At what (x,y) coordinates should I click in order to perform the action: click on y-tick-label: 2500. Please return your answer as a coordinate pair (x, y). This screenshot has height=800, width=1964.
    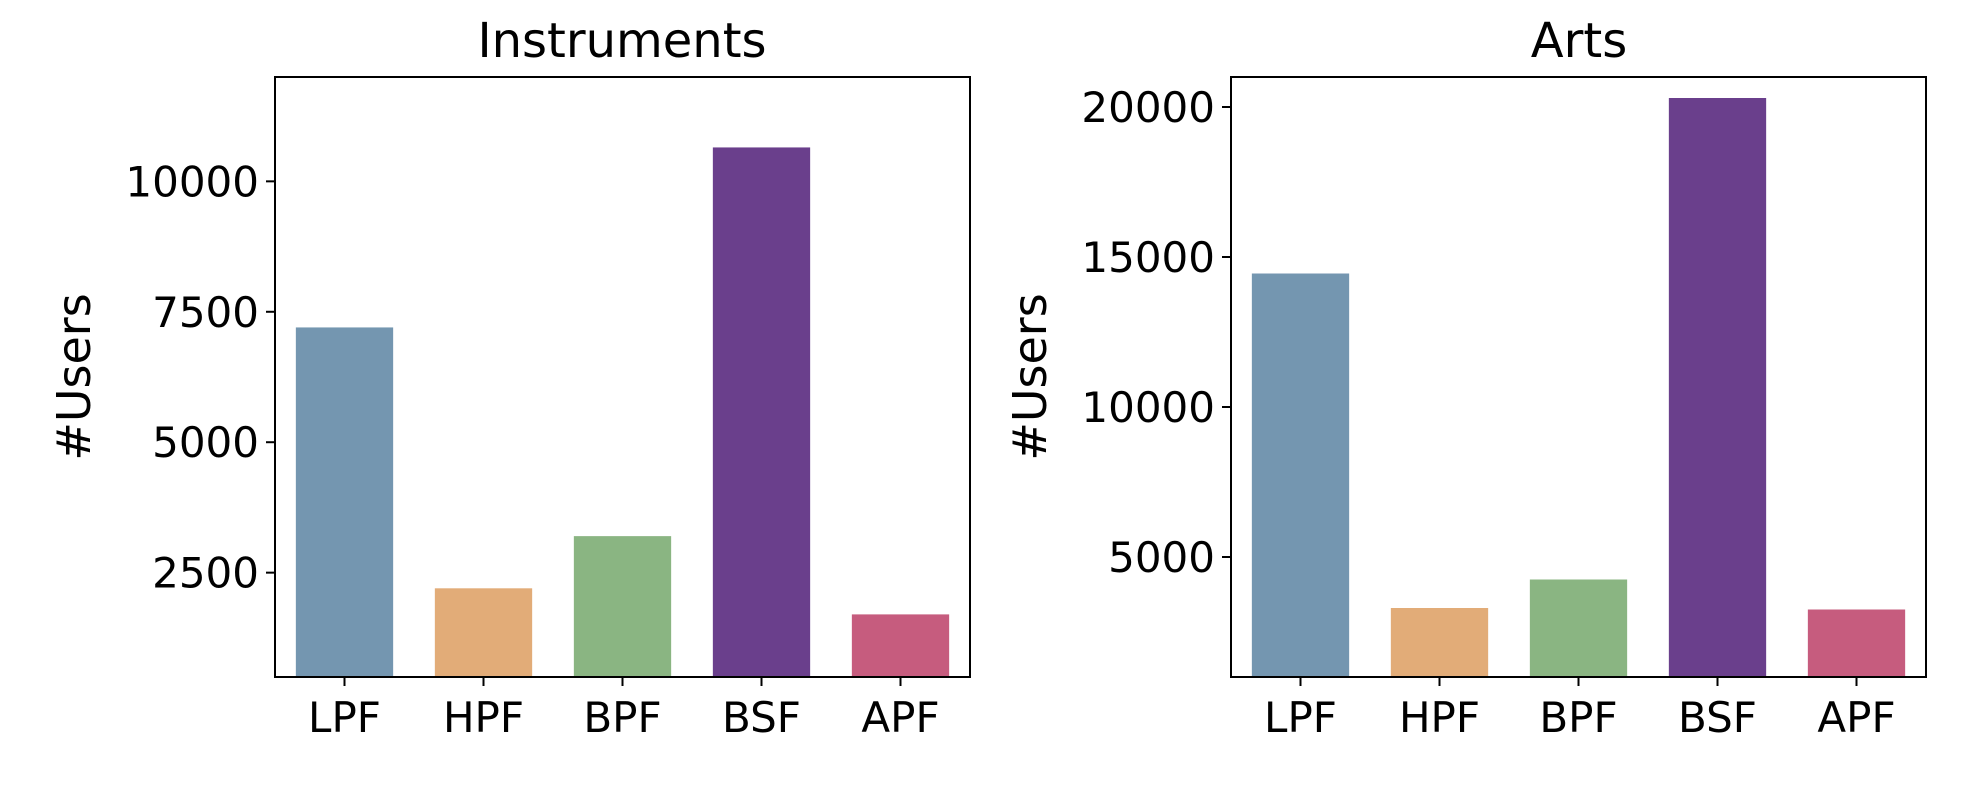
    Looking at the image, I should click on (205, 573).